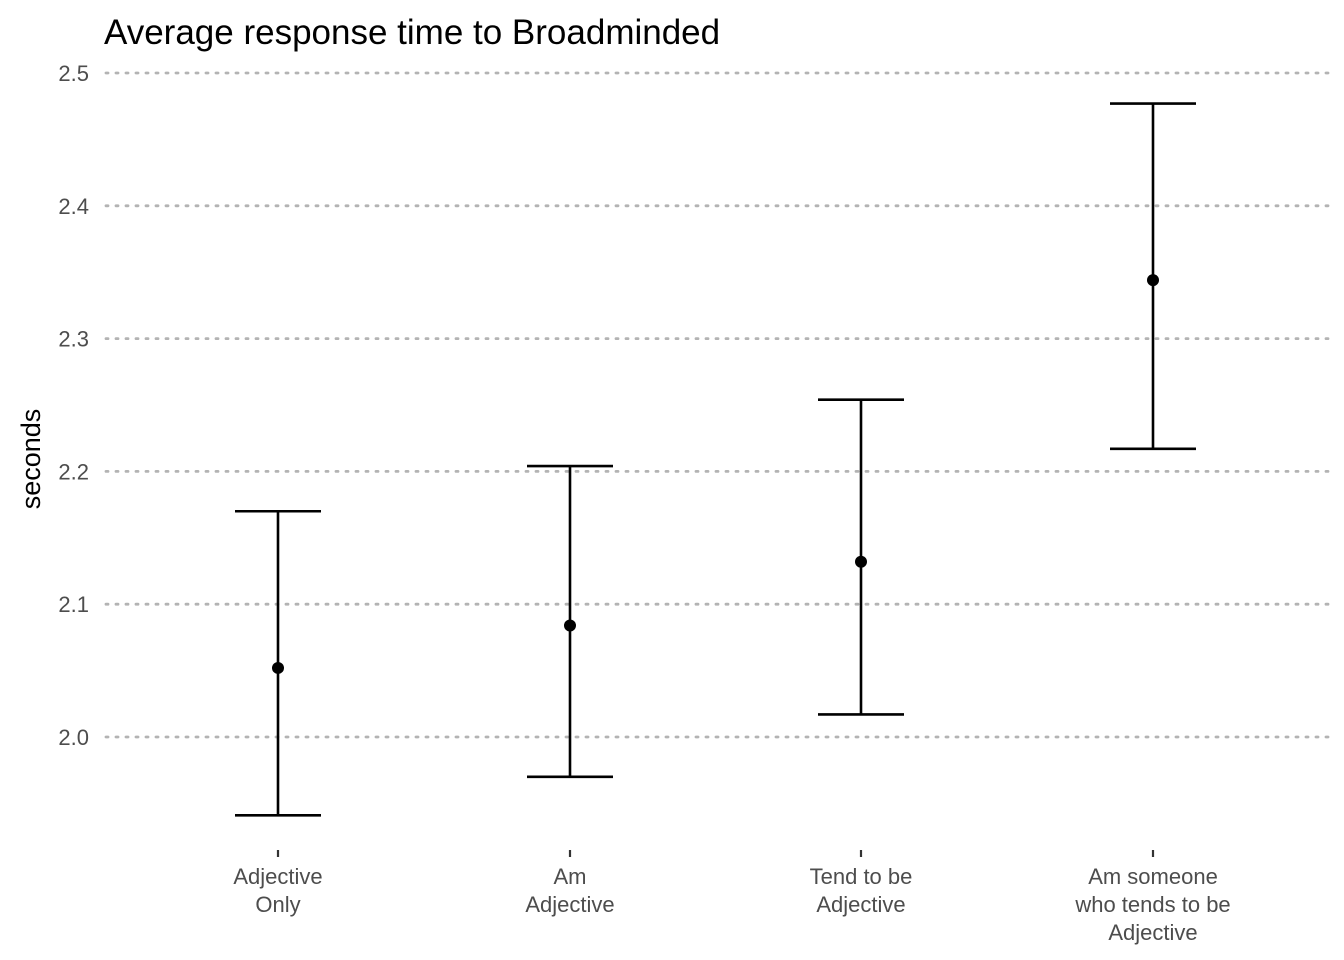  I want to click on x-tick-label: Am Adjective, so click(569, 890).